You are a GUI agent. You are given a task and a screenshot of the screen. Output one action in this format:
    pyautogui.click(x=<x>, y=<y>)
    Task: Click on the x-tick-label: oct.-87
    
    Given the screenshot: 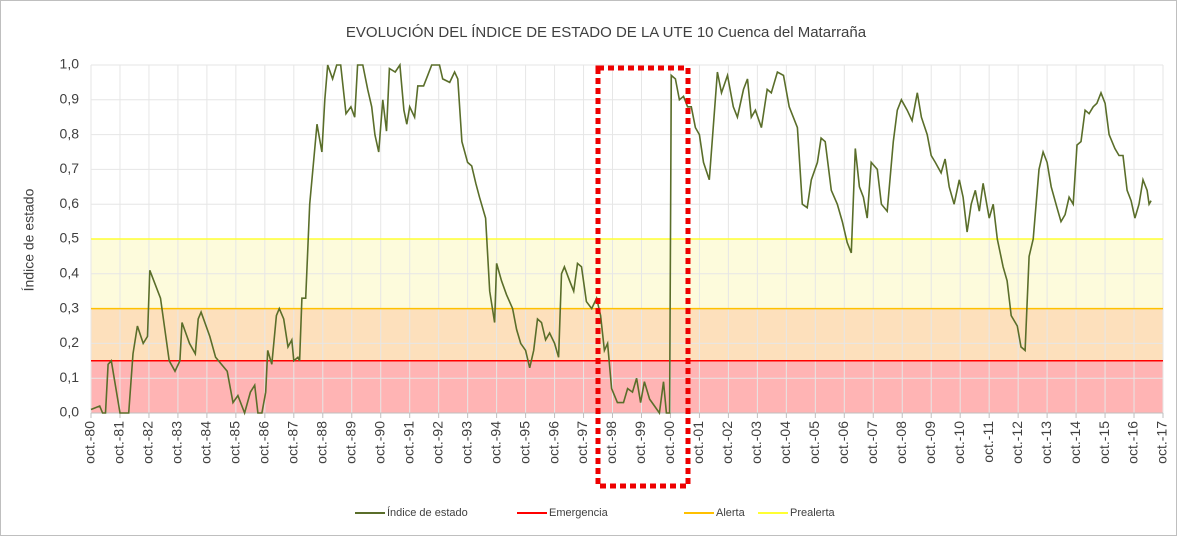 What is the action you would take?
    pyautogui.click(x=293, y=442)
    